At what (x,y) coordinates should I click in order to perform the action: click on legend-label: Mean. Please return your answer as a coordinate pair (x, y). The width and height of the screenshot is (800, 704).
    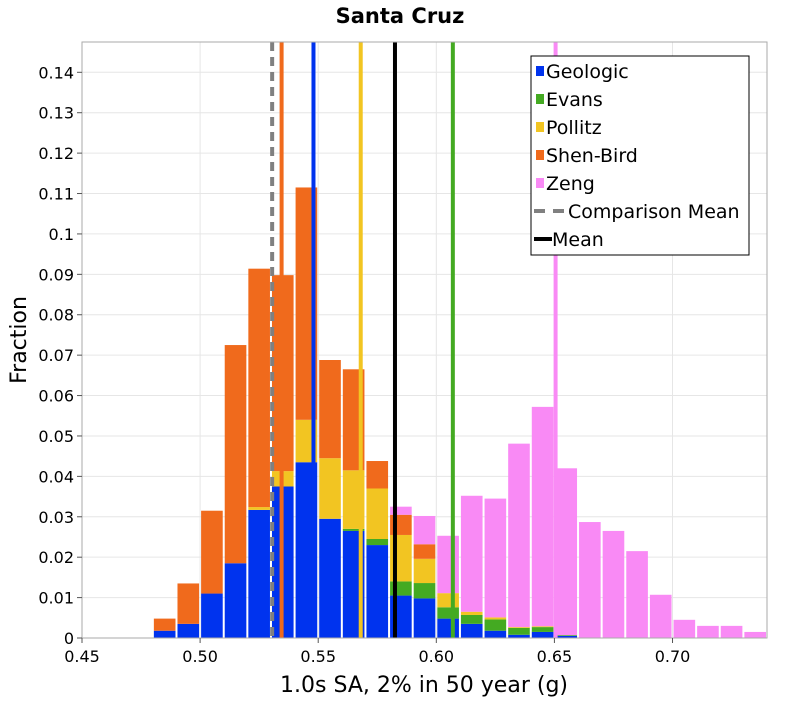
    Looking at the image, I should click on (578, 240).